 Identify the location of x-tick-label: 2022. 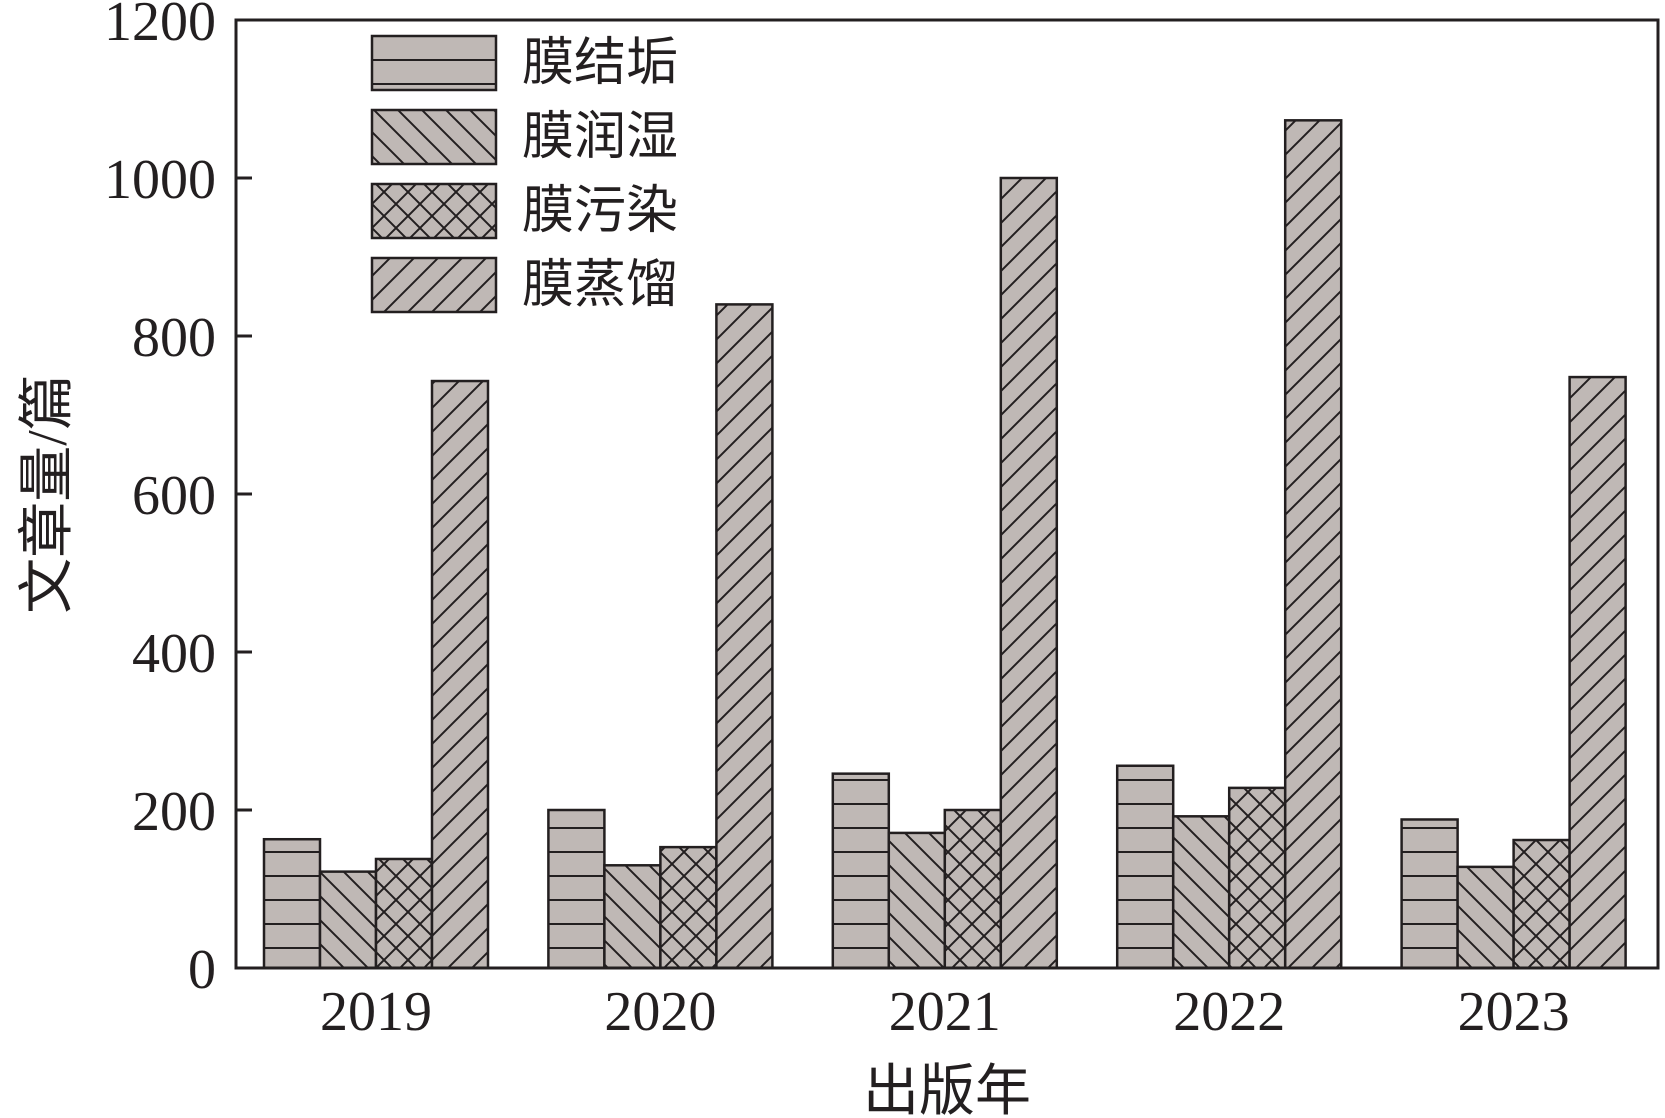
(1229, 1012).